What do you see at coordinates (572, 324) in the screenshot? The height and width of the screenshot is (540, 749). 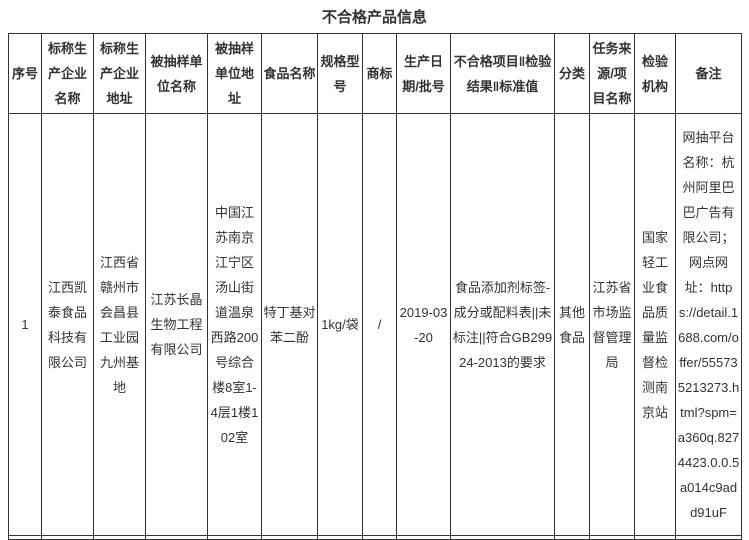 I see `cell-category: 其他食品` at bounding box center [572, 324].